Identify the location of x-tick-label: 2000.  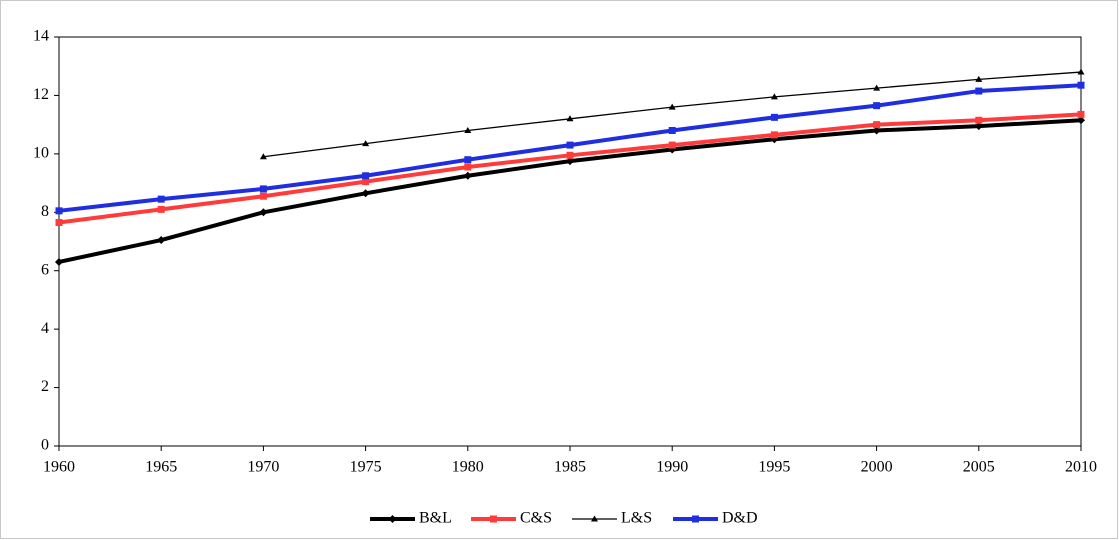
(877, 467).